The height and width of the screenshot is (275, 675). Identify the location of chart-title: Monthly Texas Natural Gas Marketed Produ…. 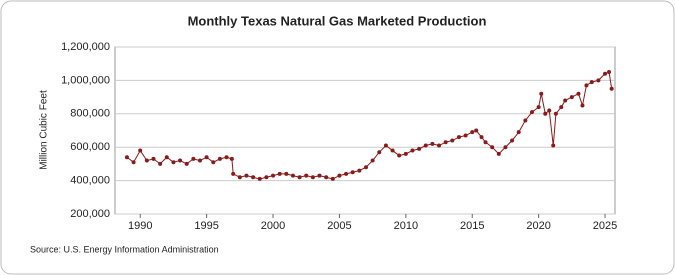
(337, 20).